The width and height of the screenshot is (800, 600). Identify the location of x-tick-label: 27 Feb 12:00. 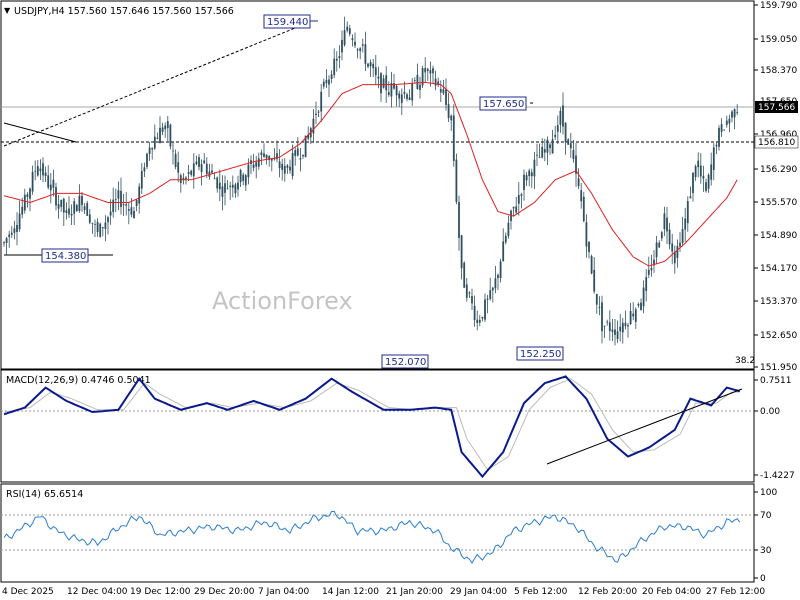
(735, 592).